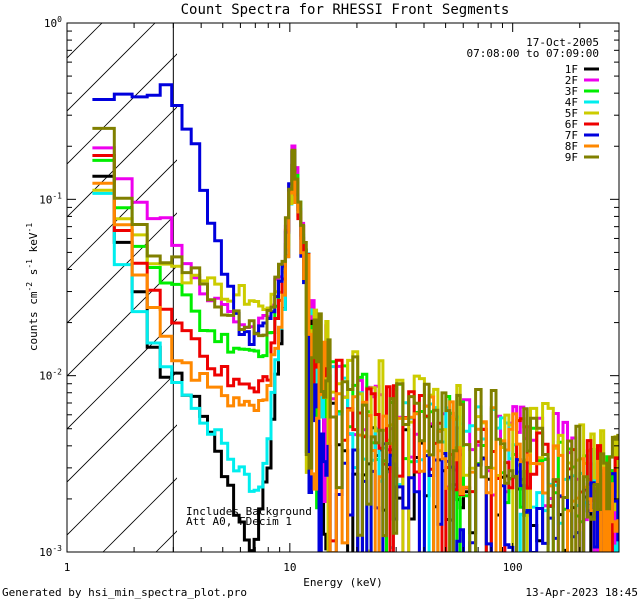 The image size is (640, 600). Describe the element at coordinates (571, 69) in the screenshot. I see `legend-label-1F: 1F` at that location.